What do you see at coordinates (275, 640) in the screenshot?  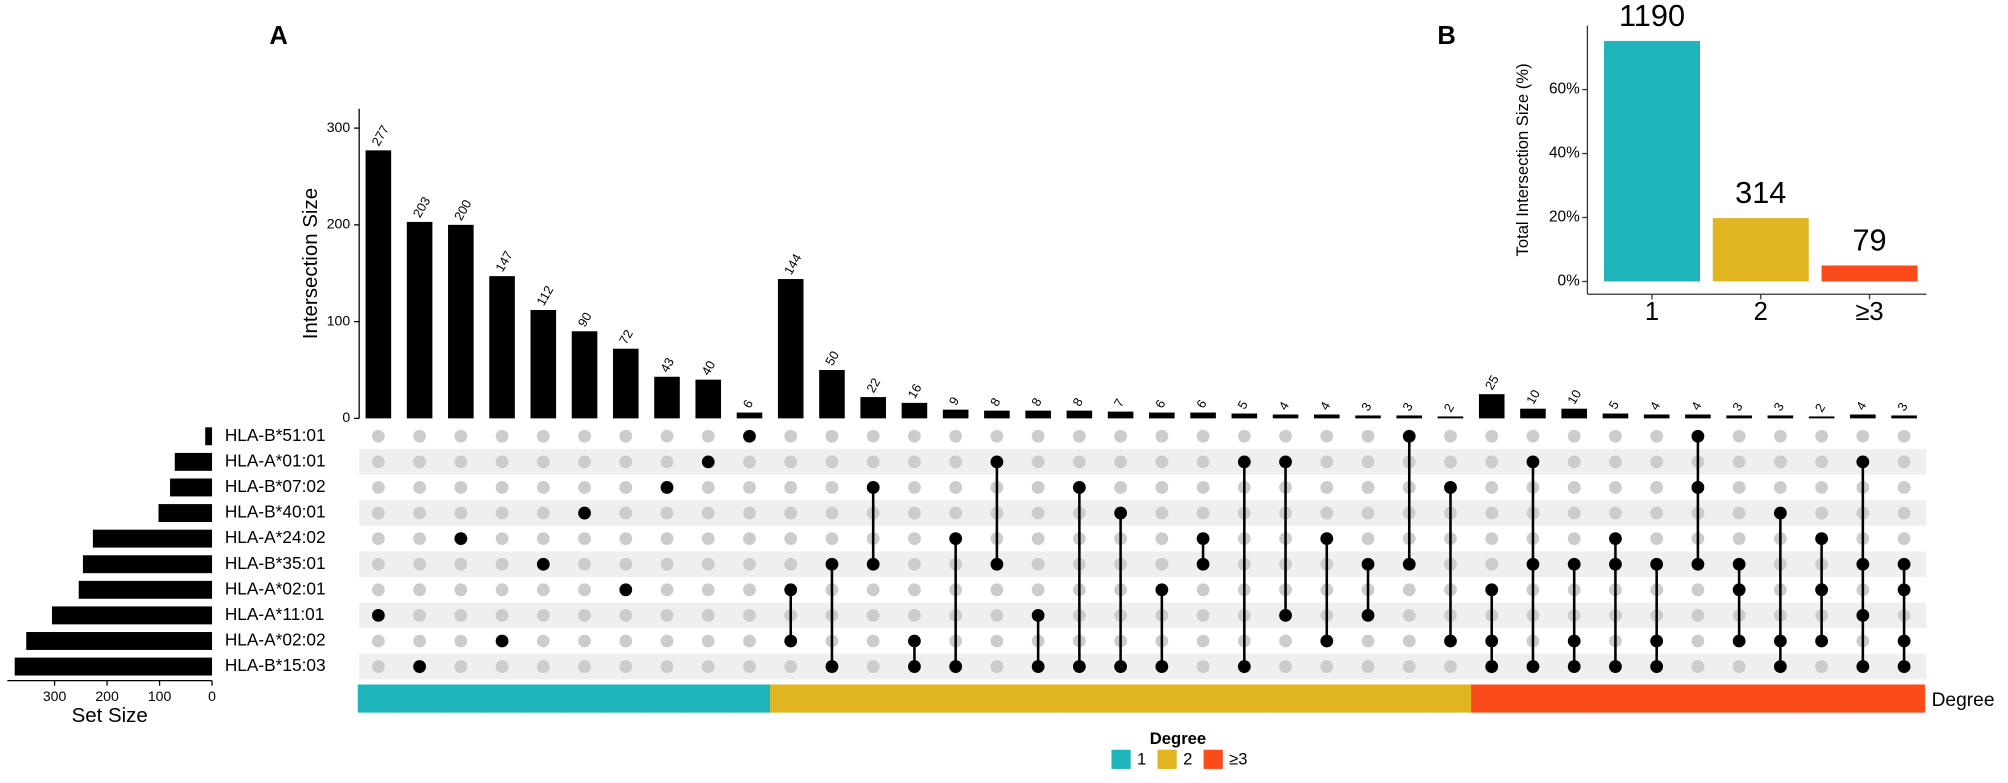 I see `set-label: HLA-A*02:02` at bounding box center [275, 640].